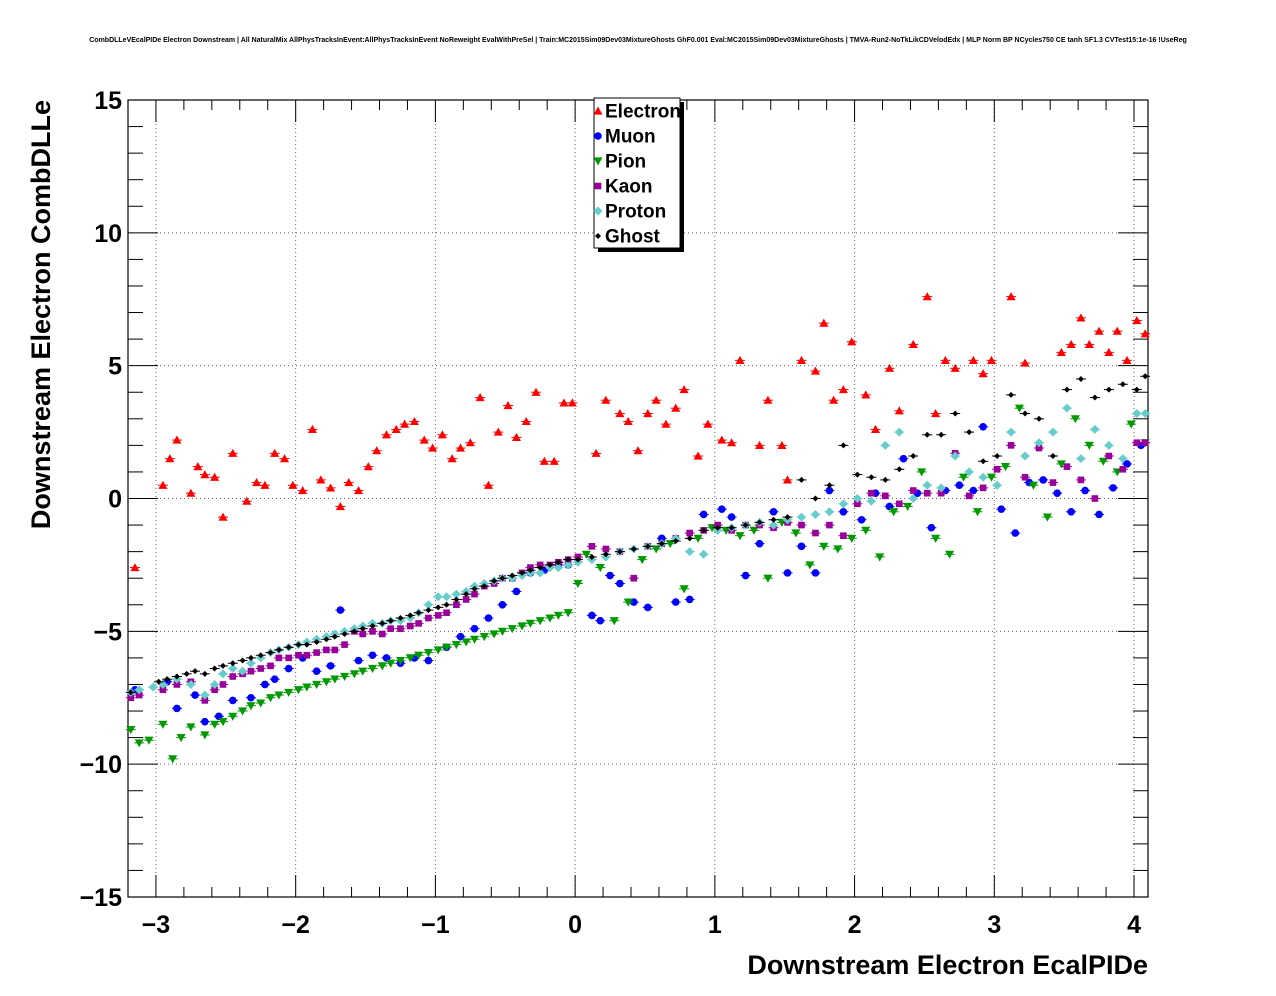 Image resolution: width=1276 pixels, height=996 pixels. Describe the element at coordinates (435, 925) in the screenshot. I see `x-tick-label: −1` at that location.